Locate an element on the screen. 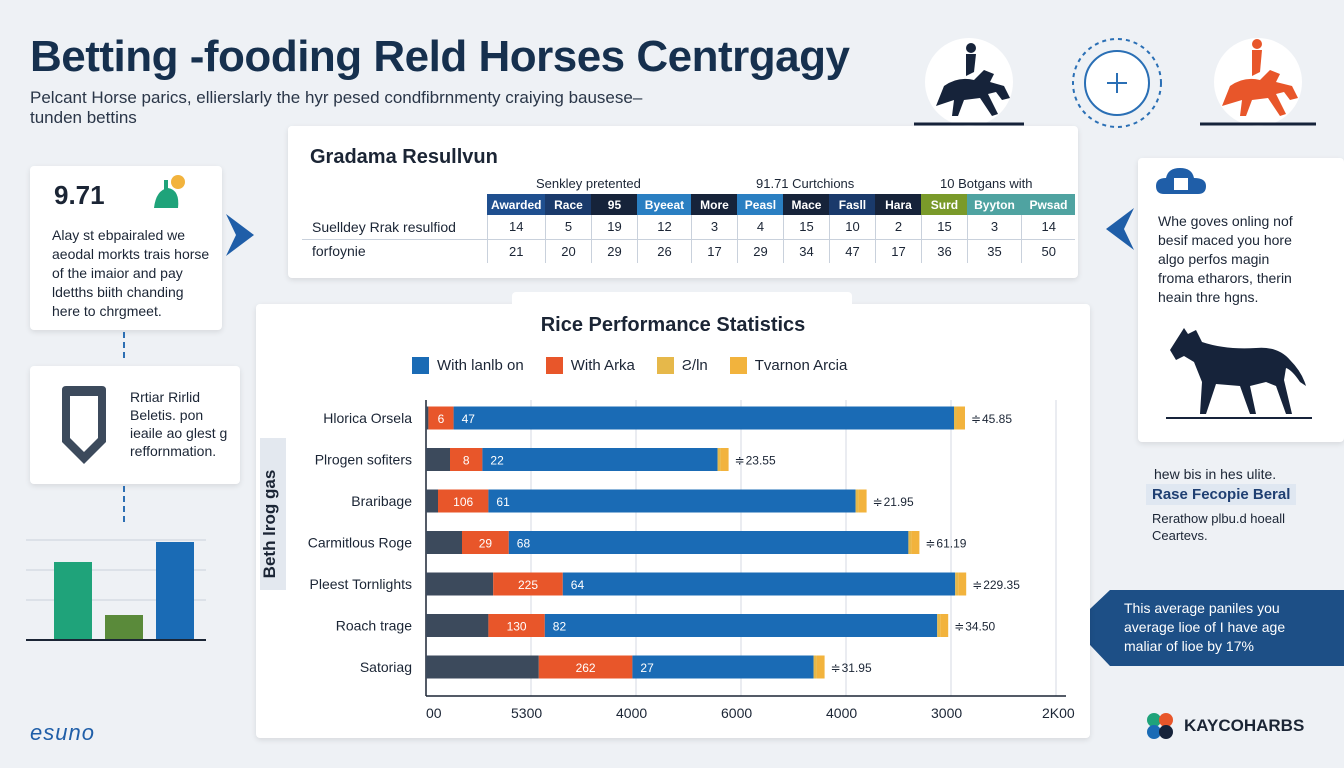 The width and height of the screenshot is (1344, 768). bar-label-blue: 47 is located at coordinates (469, 419).